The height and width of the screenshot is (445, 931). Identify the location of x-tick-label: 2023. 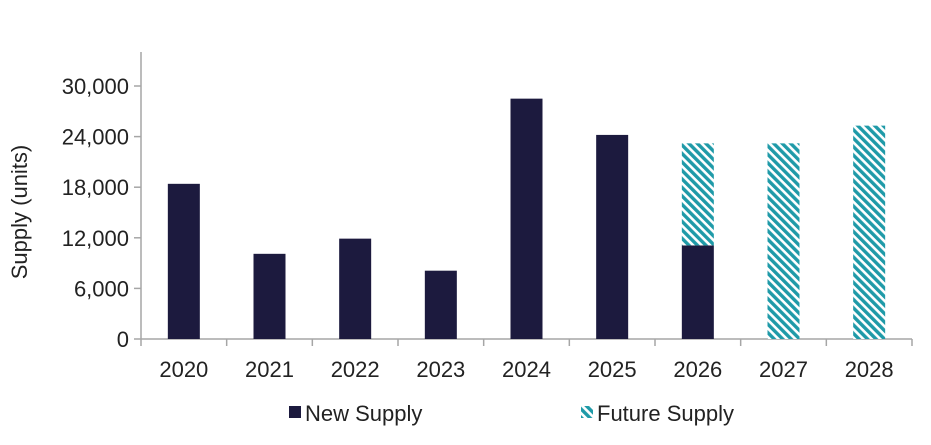
(440, 369).